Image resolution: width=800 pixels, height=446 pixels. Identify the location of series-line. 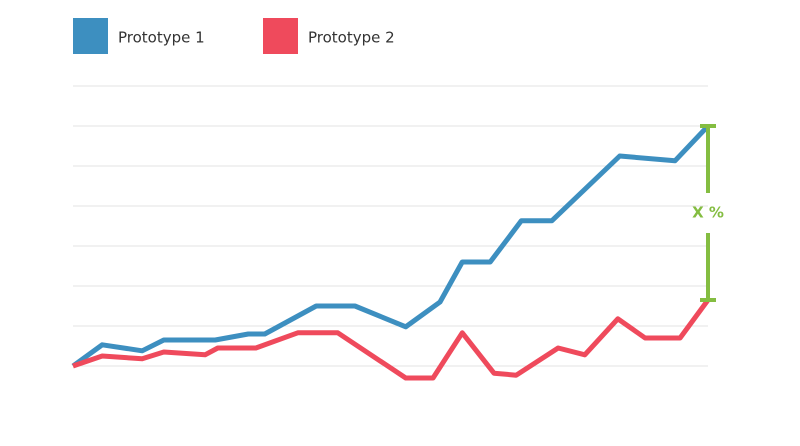
(391, 339).